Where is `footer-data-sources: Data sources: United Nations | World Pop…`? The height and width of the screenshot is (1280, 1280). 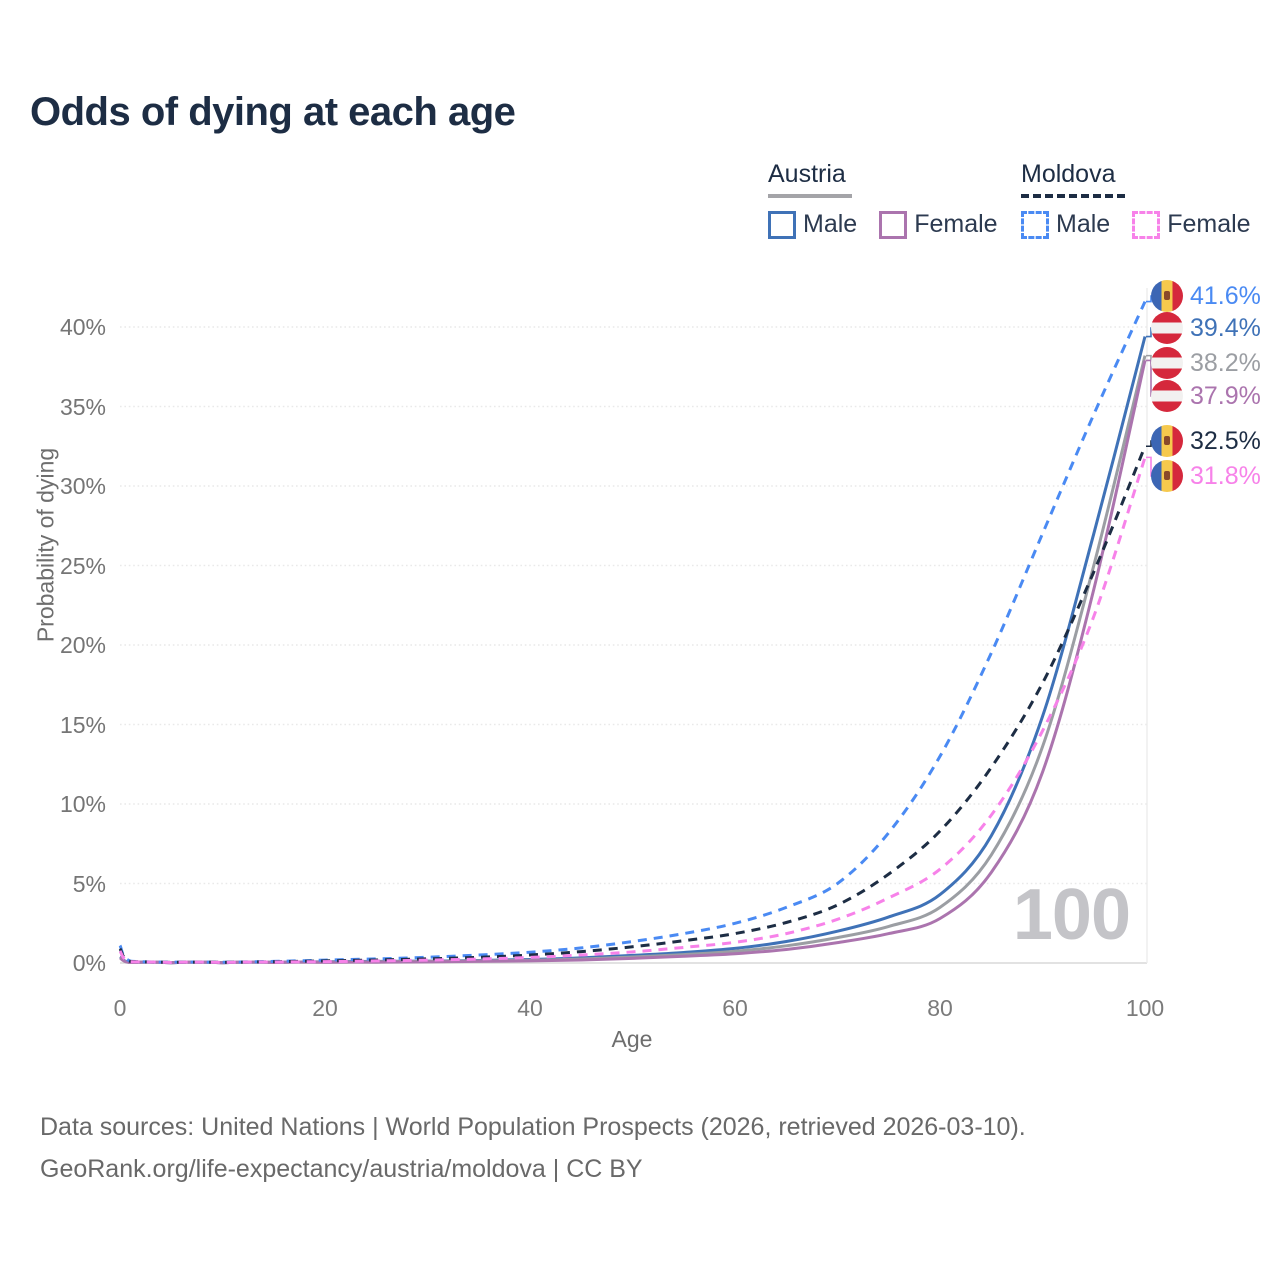
footer-data-sources: Data sources: United Nations | World Pop… is located at coordinates (533, 1127).